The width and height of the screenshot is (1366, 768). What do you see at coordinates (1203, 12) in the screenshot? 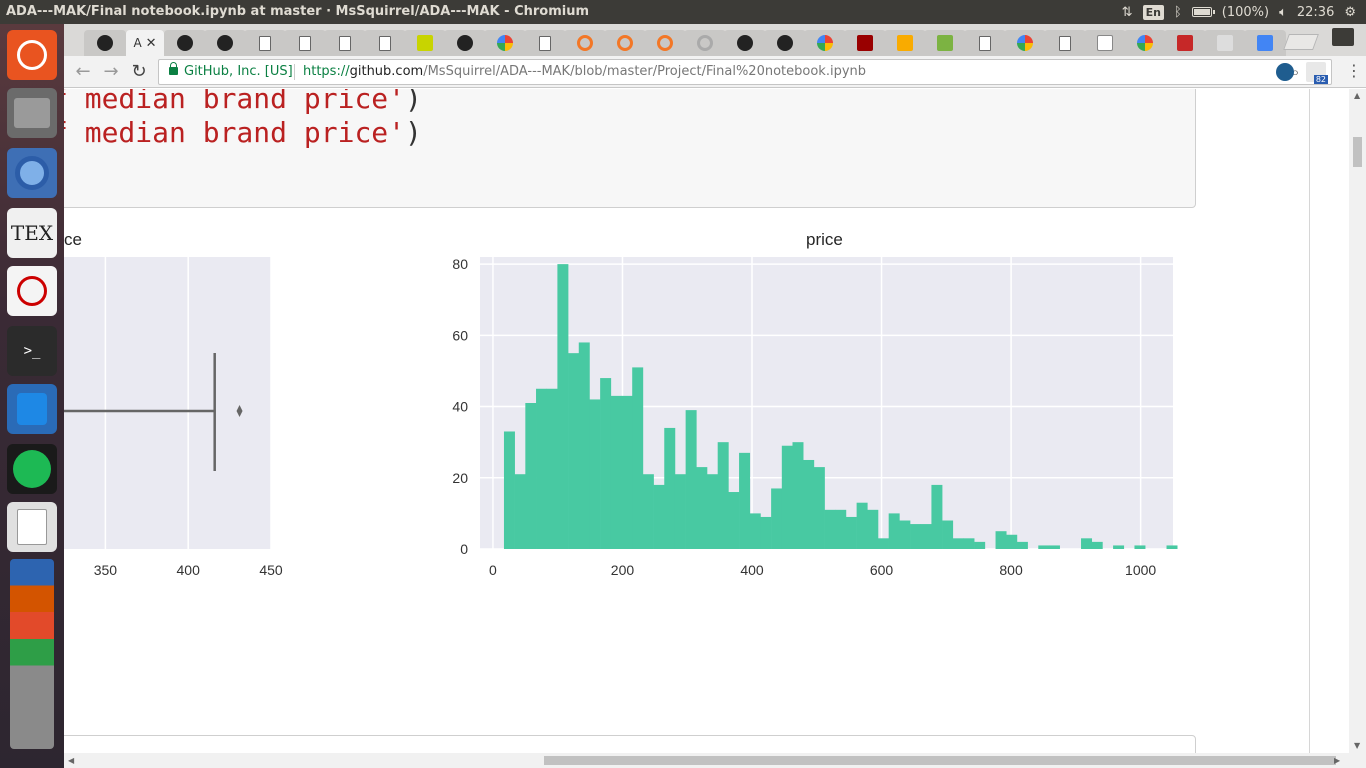
I see `battery-icon` at bounding box center [1203, 12].